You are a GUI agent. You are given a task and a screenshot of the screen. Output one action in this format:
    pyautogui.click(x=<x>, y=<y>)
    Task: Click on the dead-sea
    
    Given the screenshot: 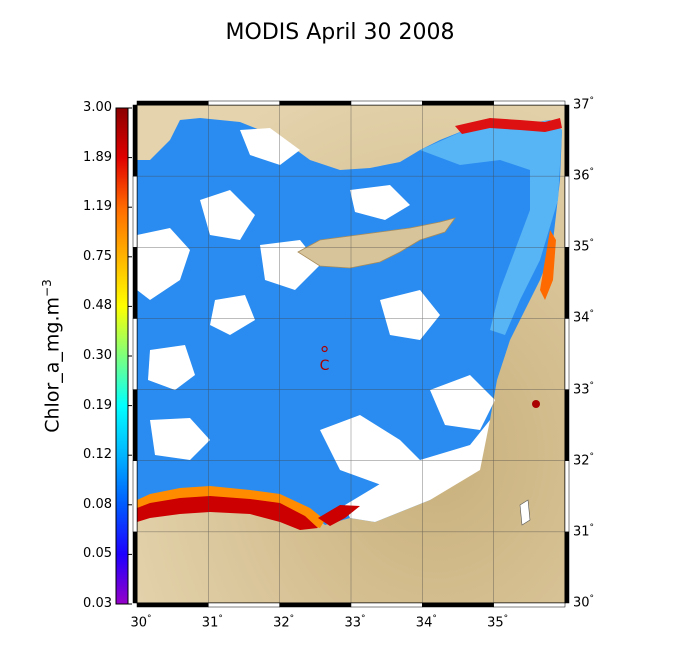 What is the action you would take?
    pyautogui.click(x=525, y=512)
    